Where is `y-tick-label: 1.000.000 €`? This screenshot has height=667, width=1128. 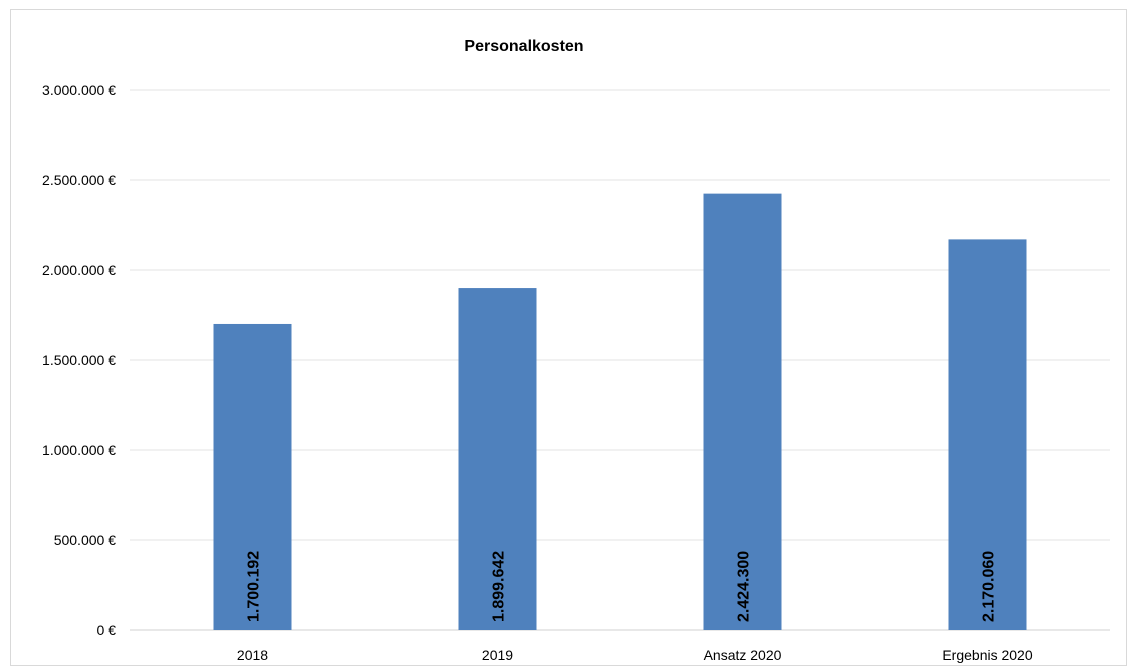 y-tick-label: 1.000.000 € is located at coordinates (79, 450).